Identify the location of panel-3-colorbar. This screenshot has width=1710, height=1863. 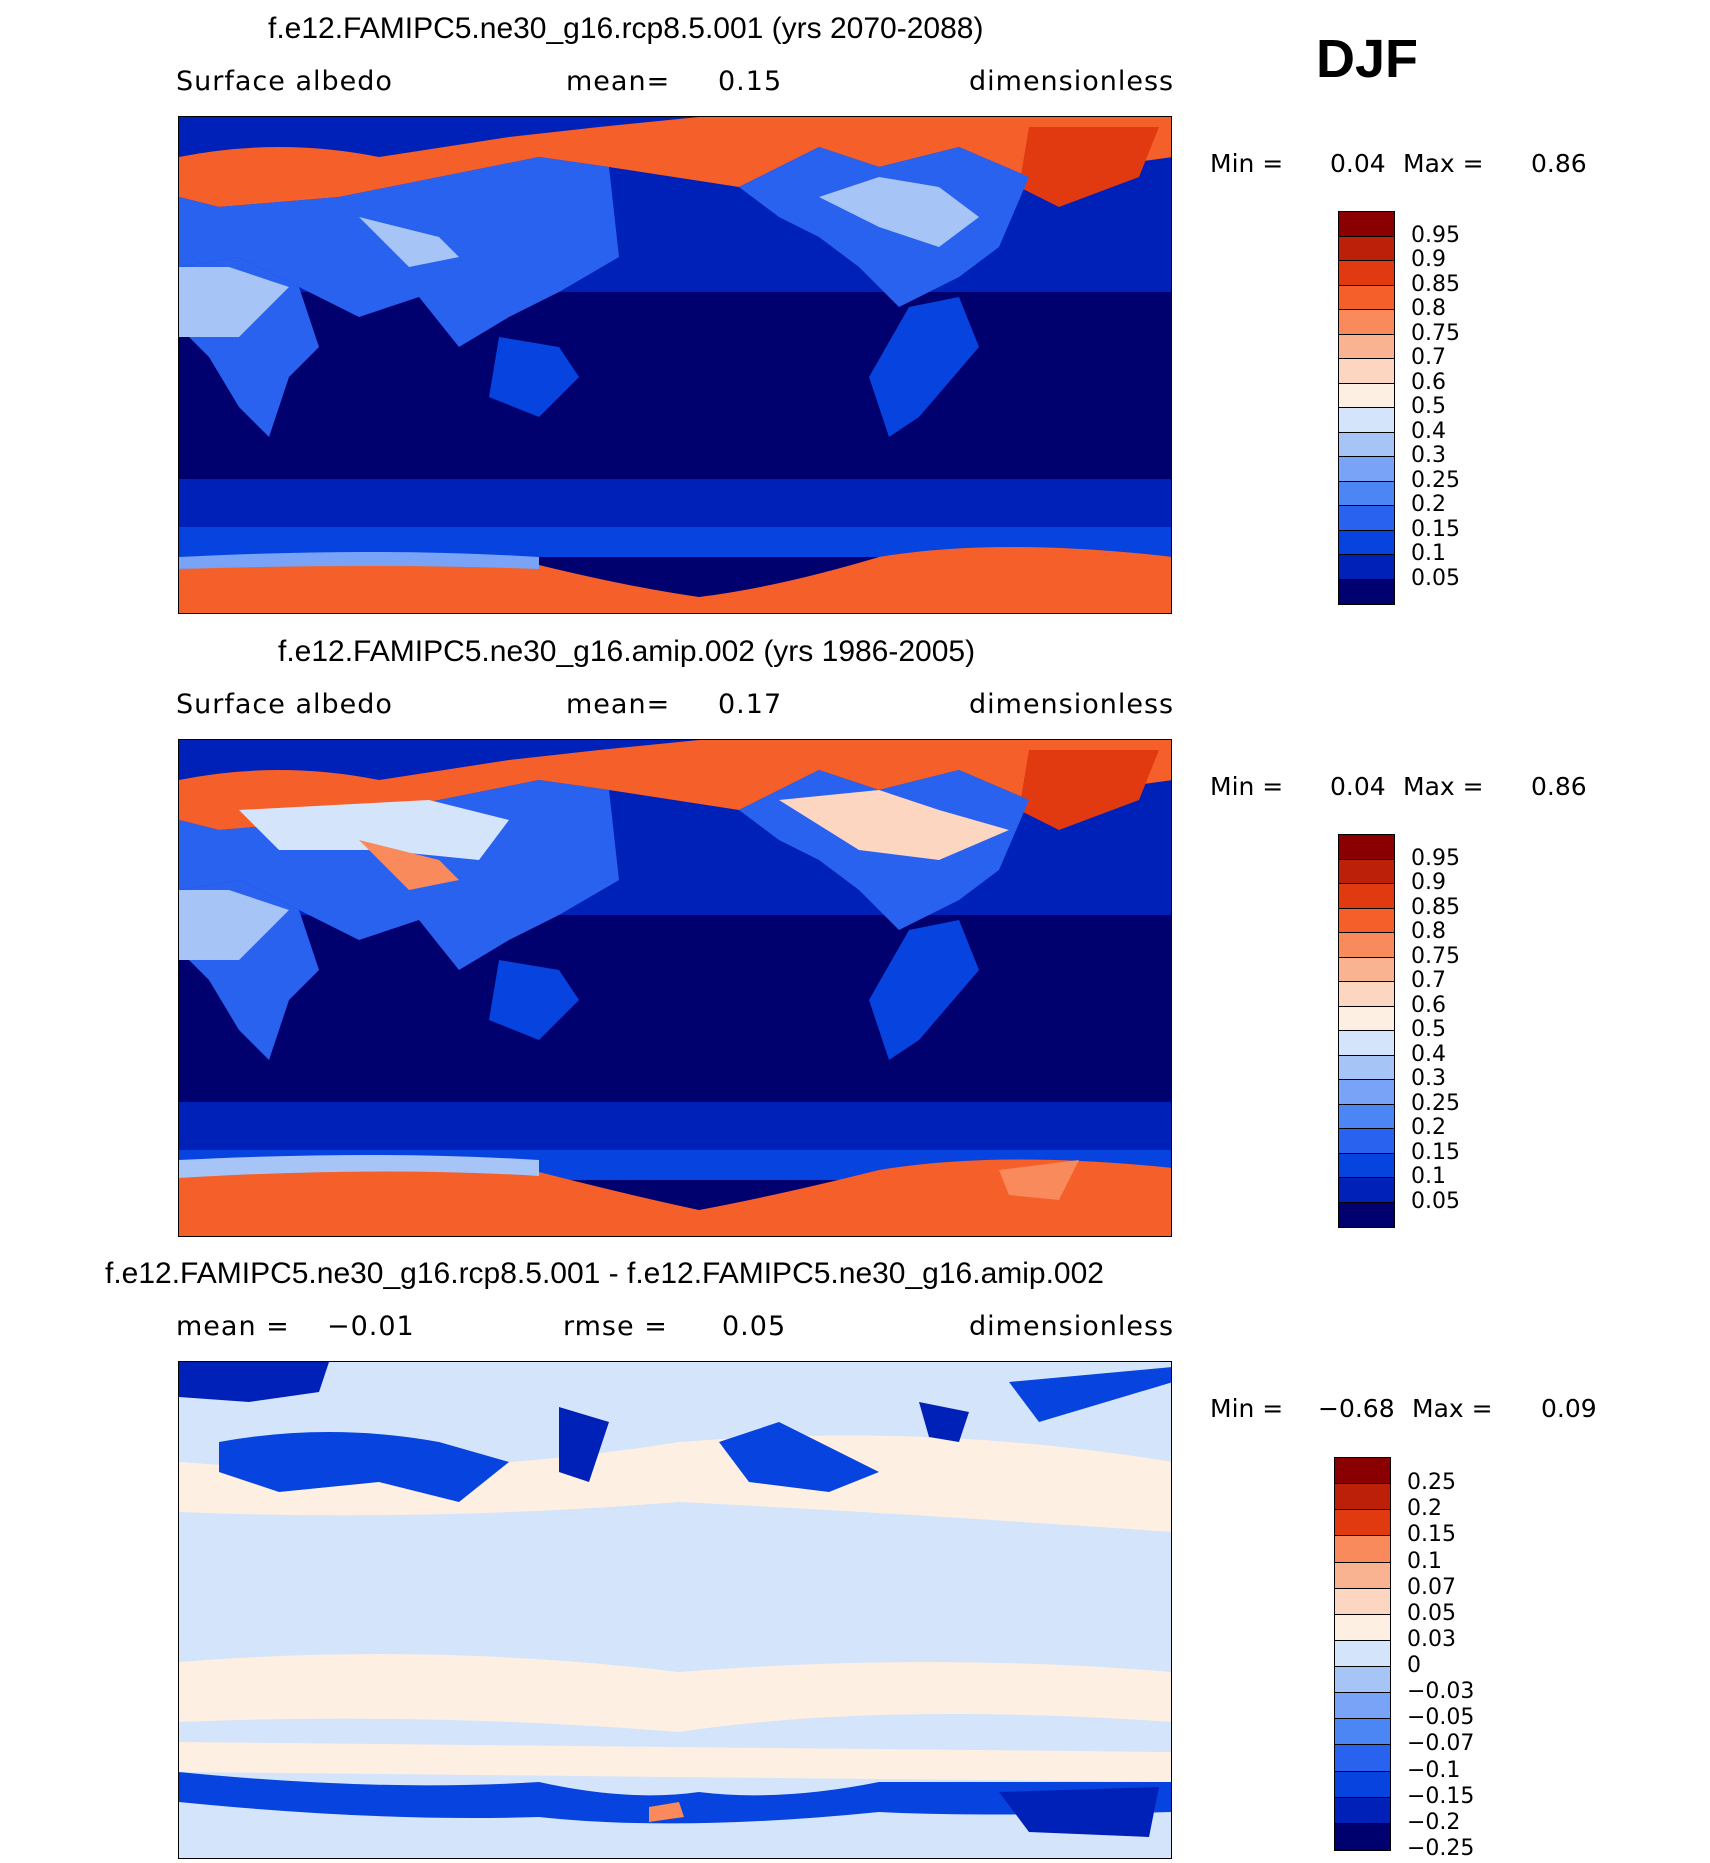
(1362, 1654).